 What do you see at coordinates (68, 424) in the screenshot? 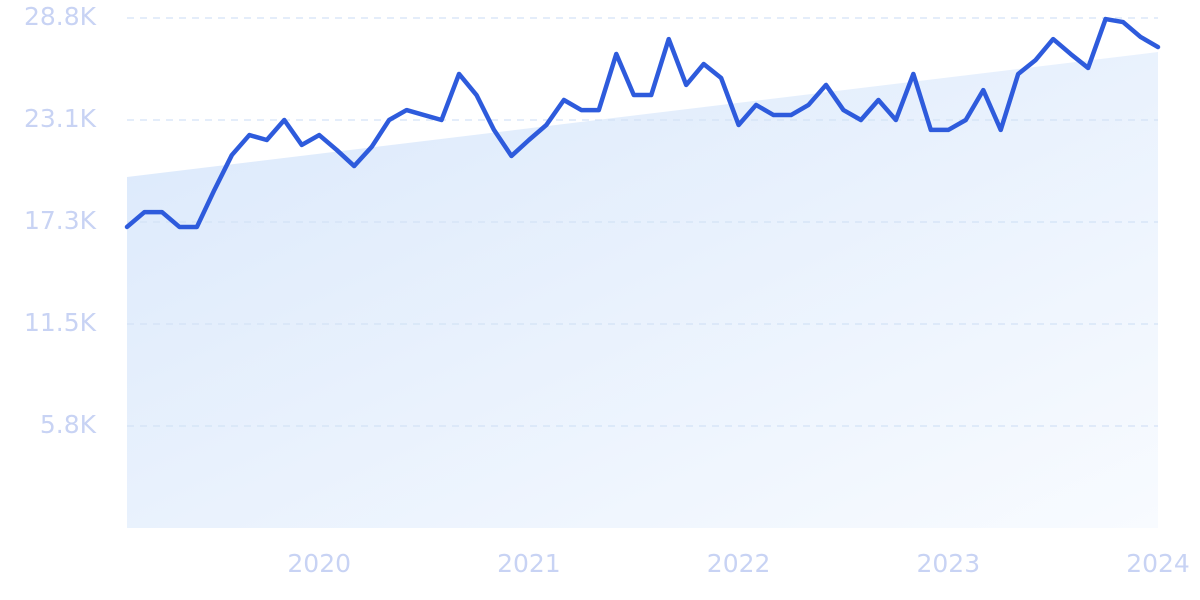
I see `y-tick-label: 5.8K` at bounding box center [68, 424].